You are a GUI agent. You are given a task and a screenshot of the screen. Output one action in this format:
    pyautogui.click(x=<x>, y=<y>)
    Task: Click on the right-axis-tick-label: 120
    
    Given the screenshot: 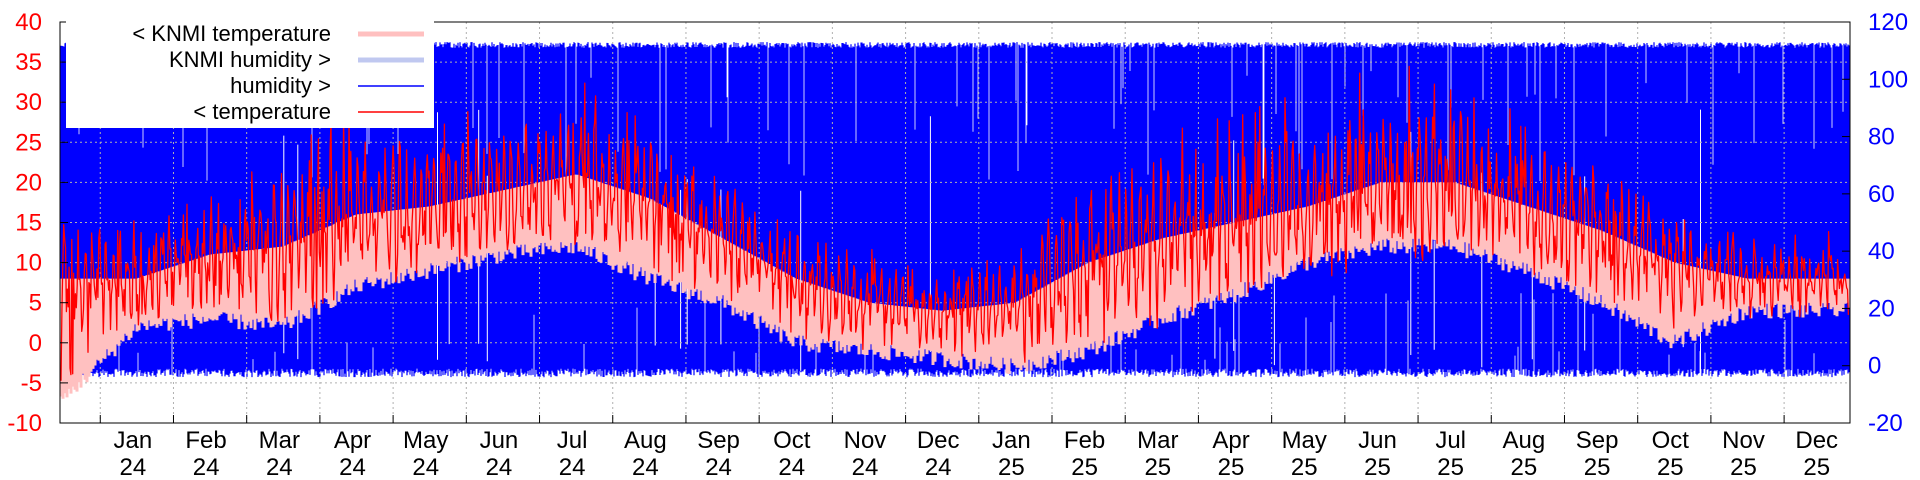 What is the action you would take?
    pyautogui.click(x=1888, y=22)
    